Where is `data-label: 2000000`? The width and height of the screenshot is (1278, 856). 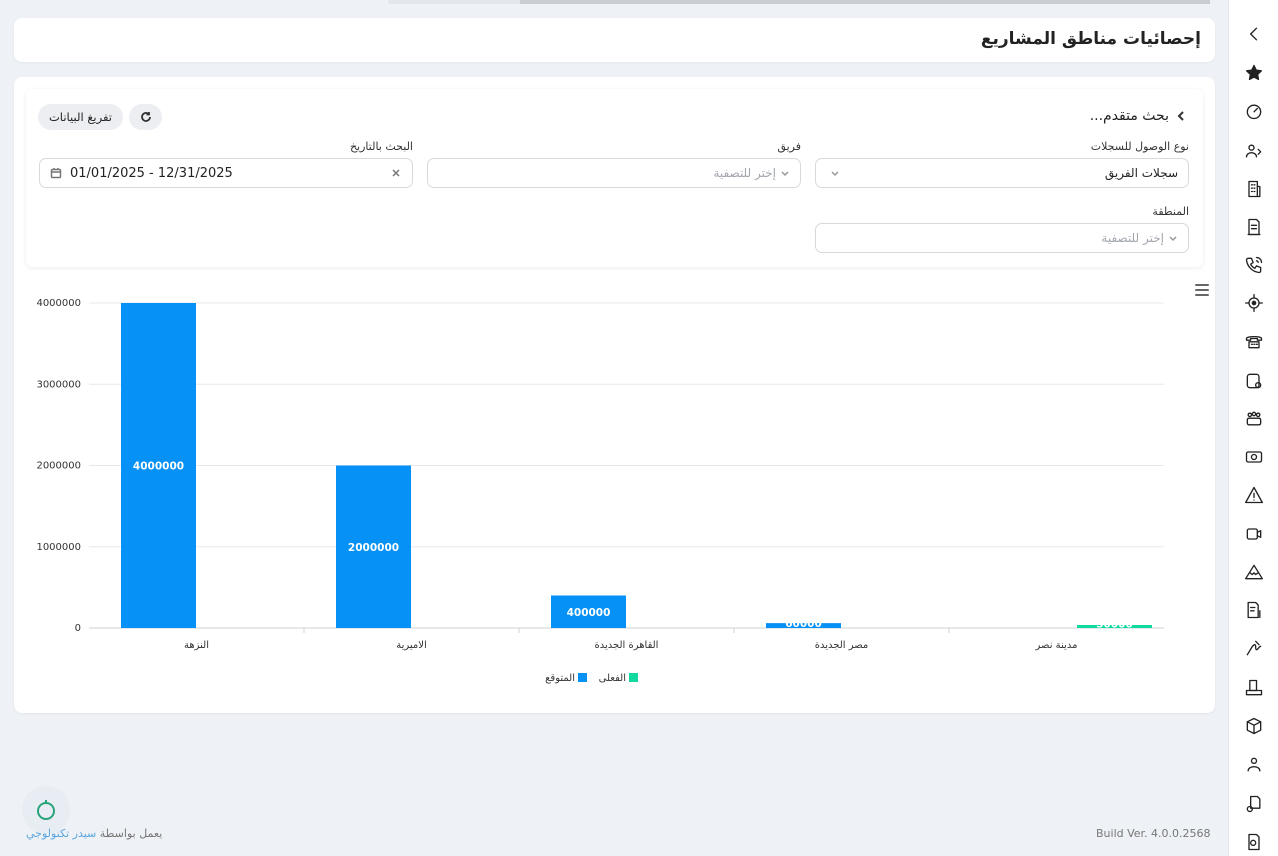 data-label: 2000000 is located at coordinates (373, 548).